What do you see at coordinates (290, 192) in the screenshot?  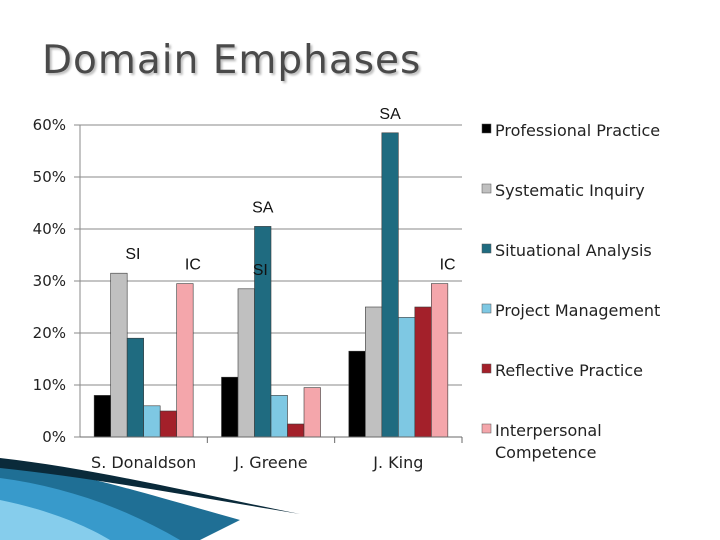 I see `annotations: SI IC SA SI SA IC` at bounding box center [290, 192].